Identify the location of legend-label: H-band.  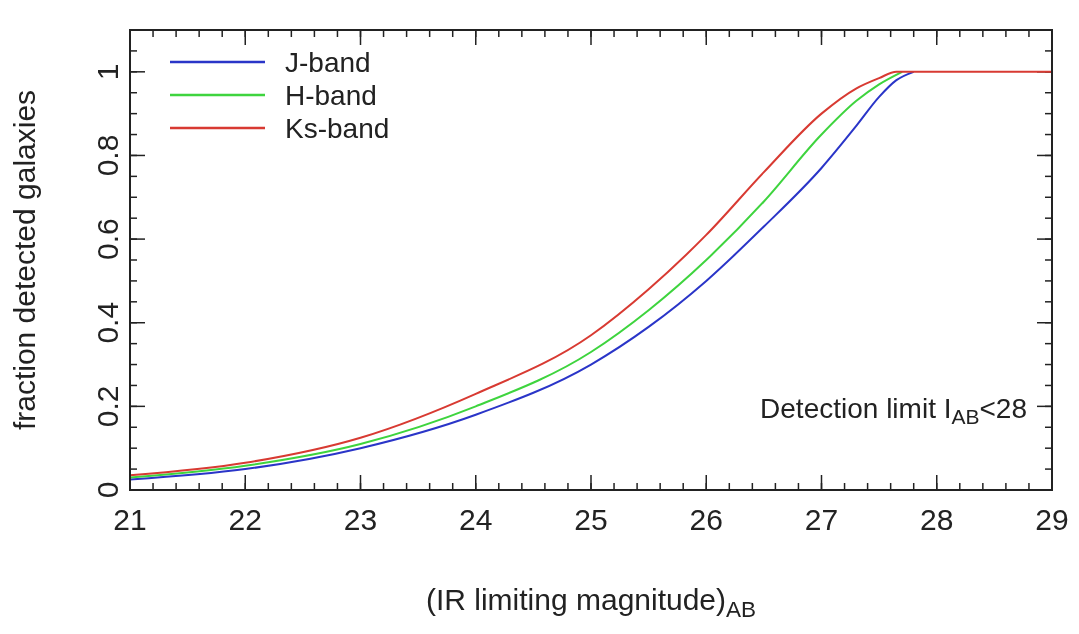
(331, 95).